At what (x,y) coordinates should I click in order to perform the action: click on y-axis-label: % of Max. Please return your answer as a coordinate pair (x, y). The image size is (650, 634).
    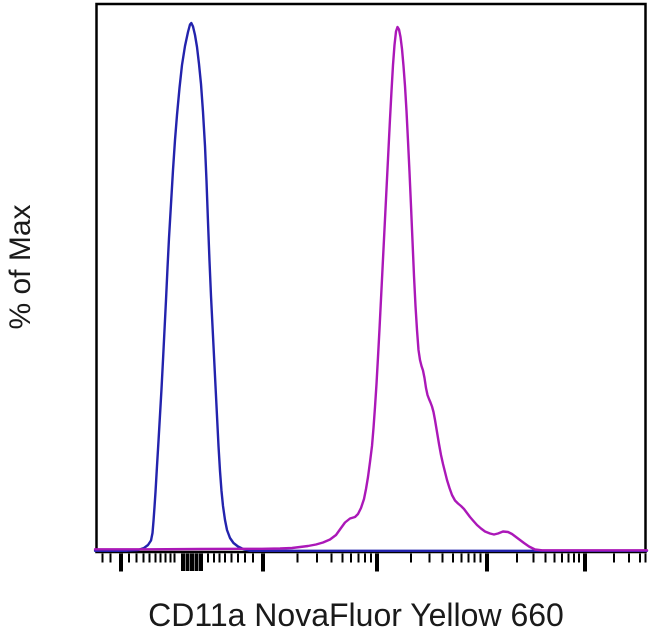
    Looking at the image, I should click on (20, 267).